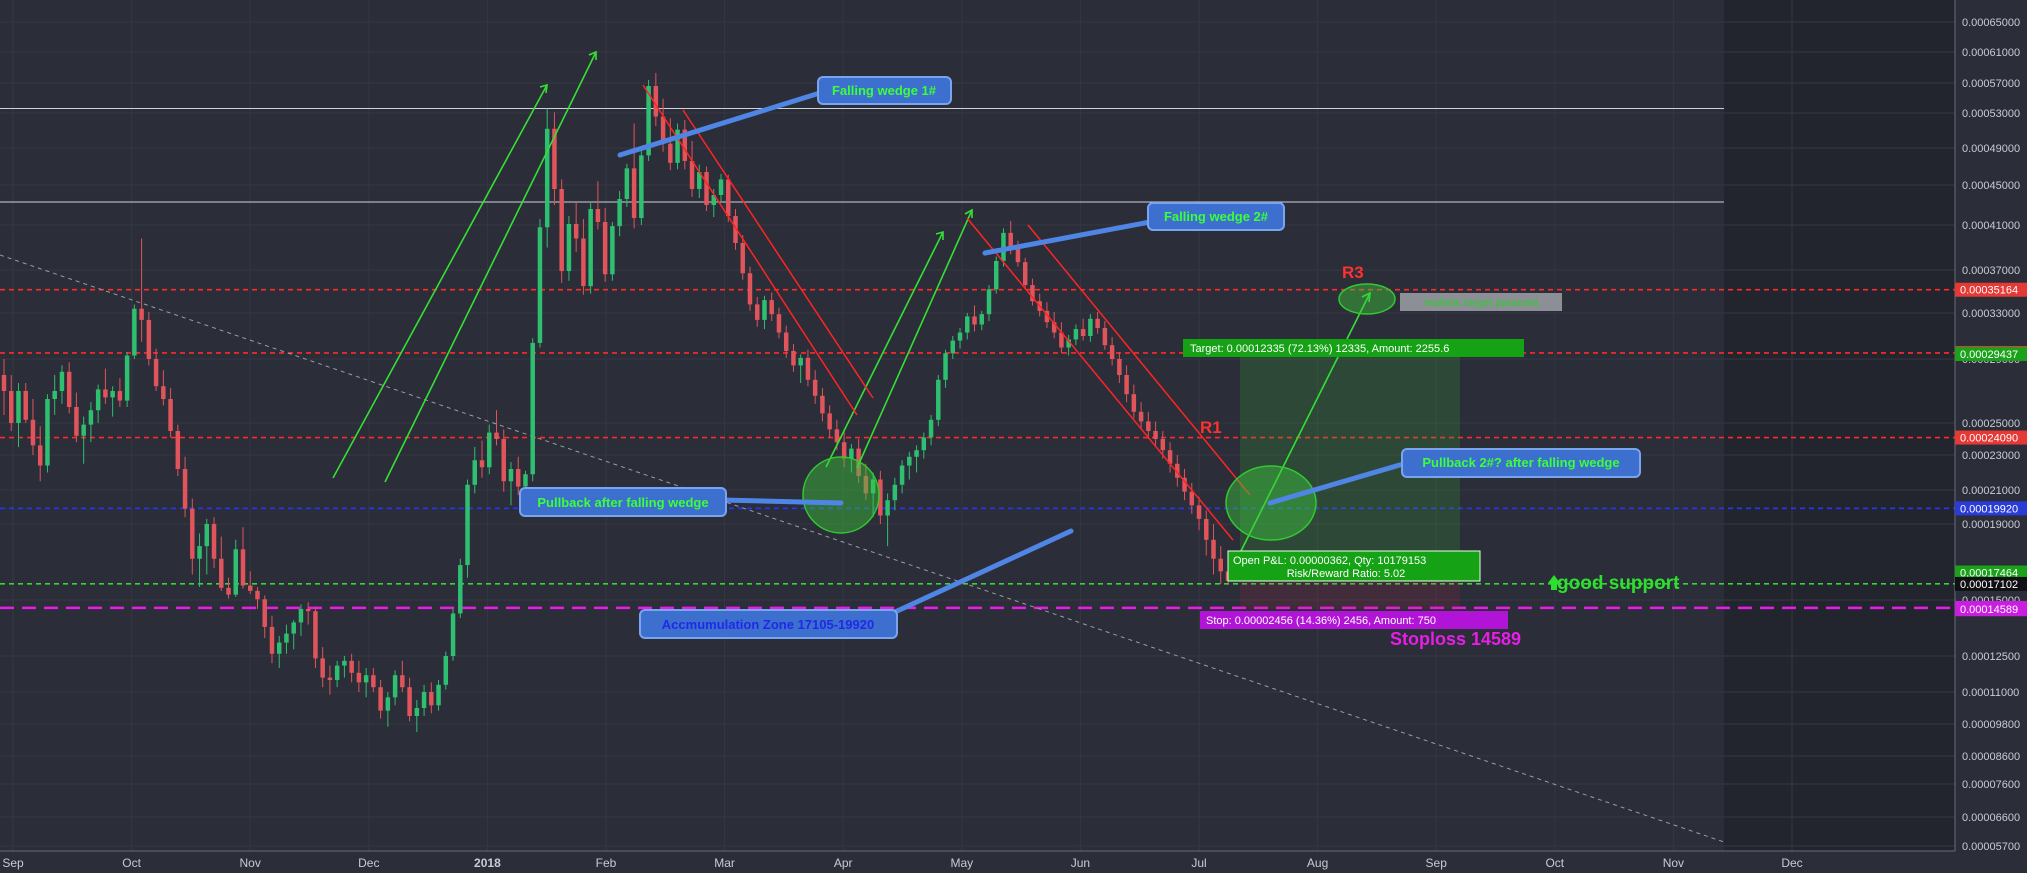 The height and width of the screenshot is (873, 2027). I want to click on time-tick-label: Aug, so click(1317, 863).